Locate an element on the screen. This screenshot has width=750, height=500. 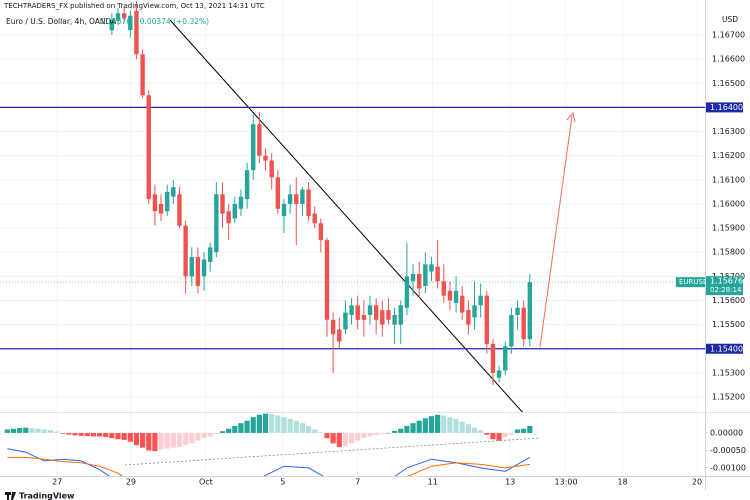
y-tick-label: 0.00000 is located at coordinates (726, 432).